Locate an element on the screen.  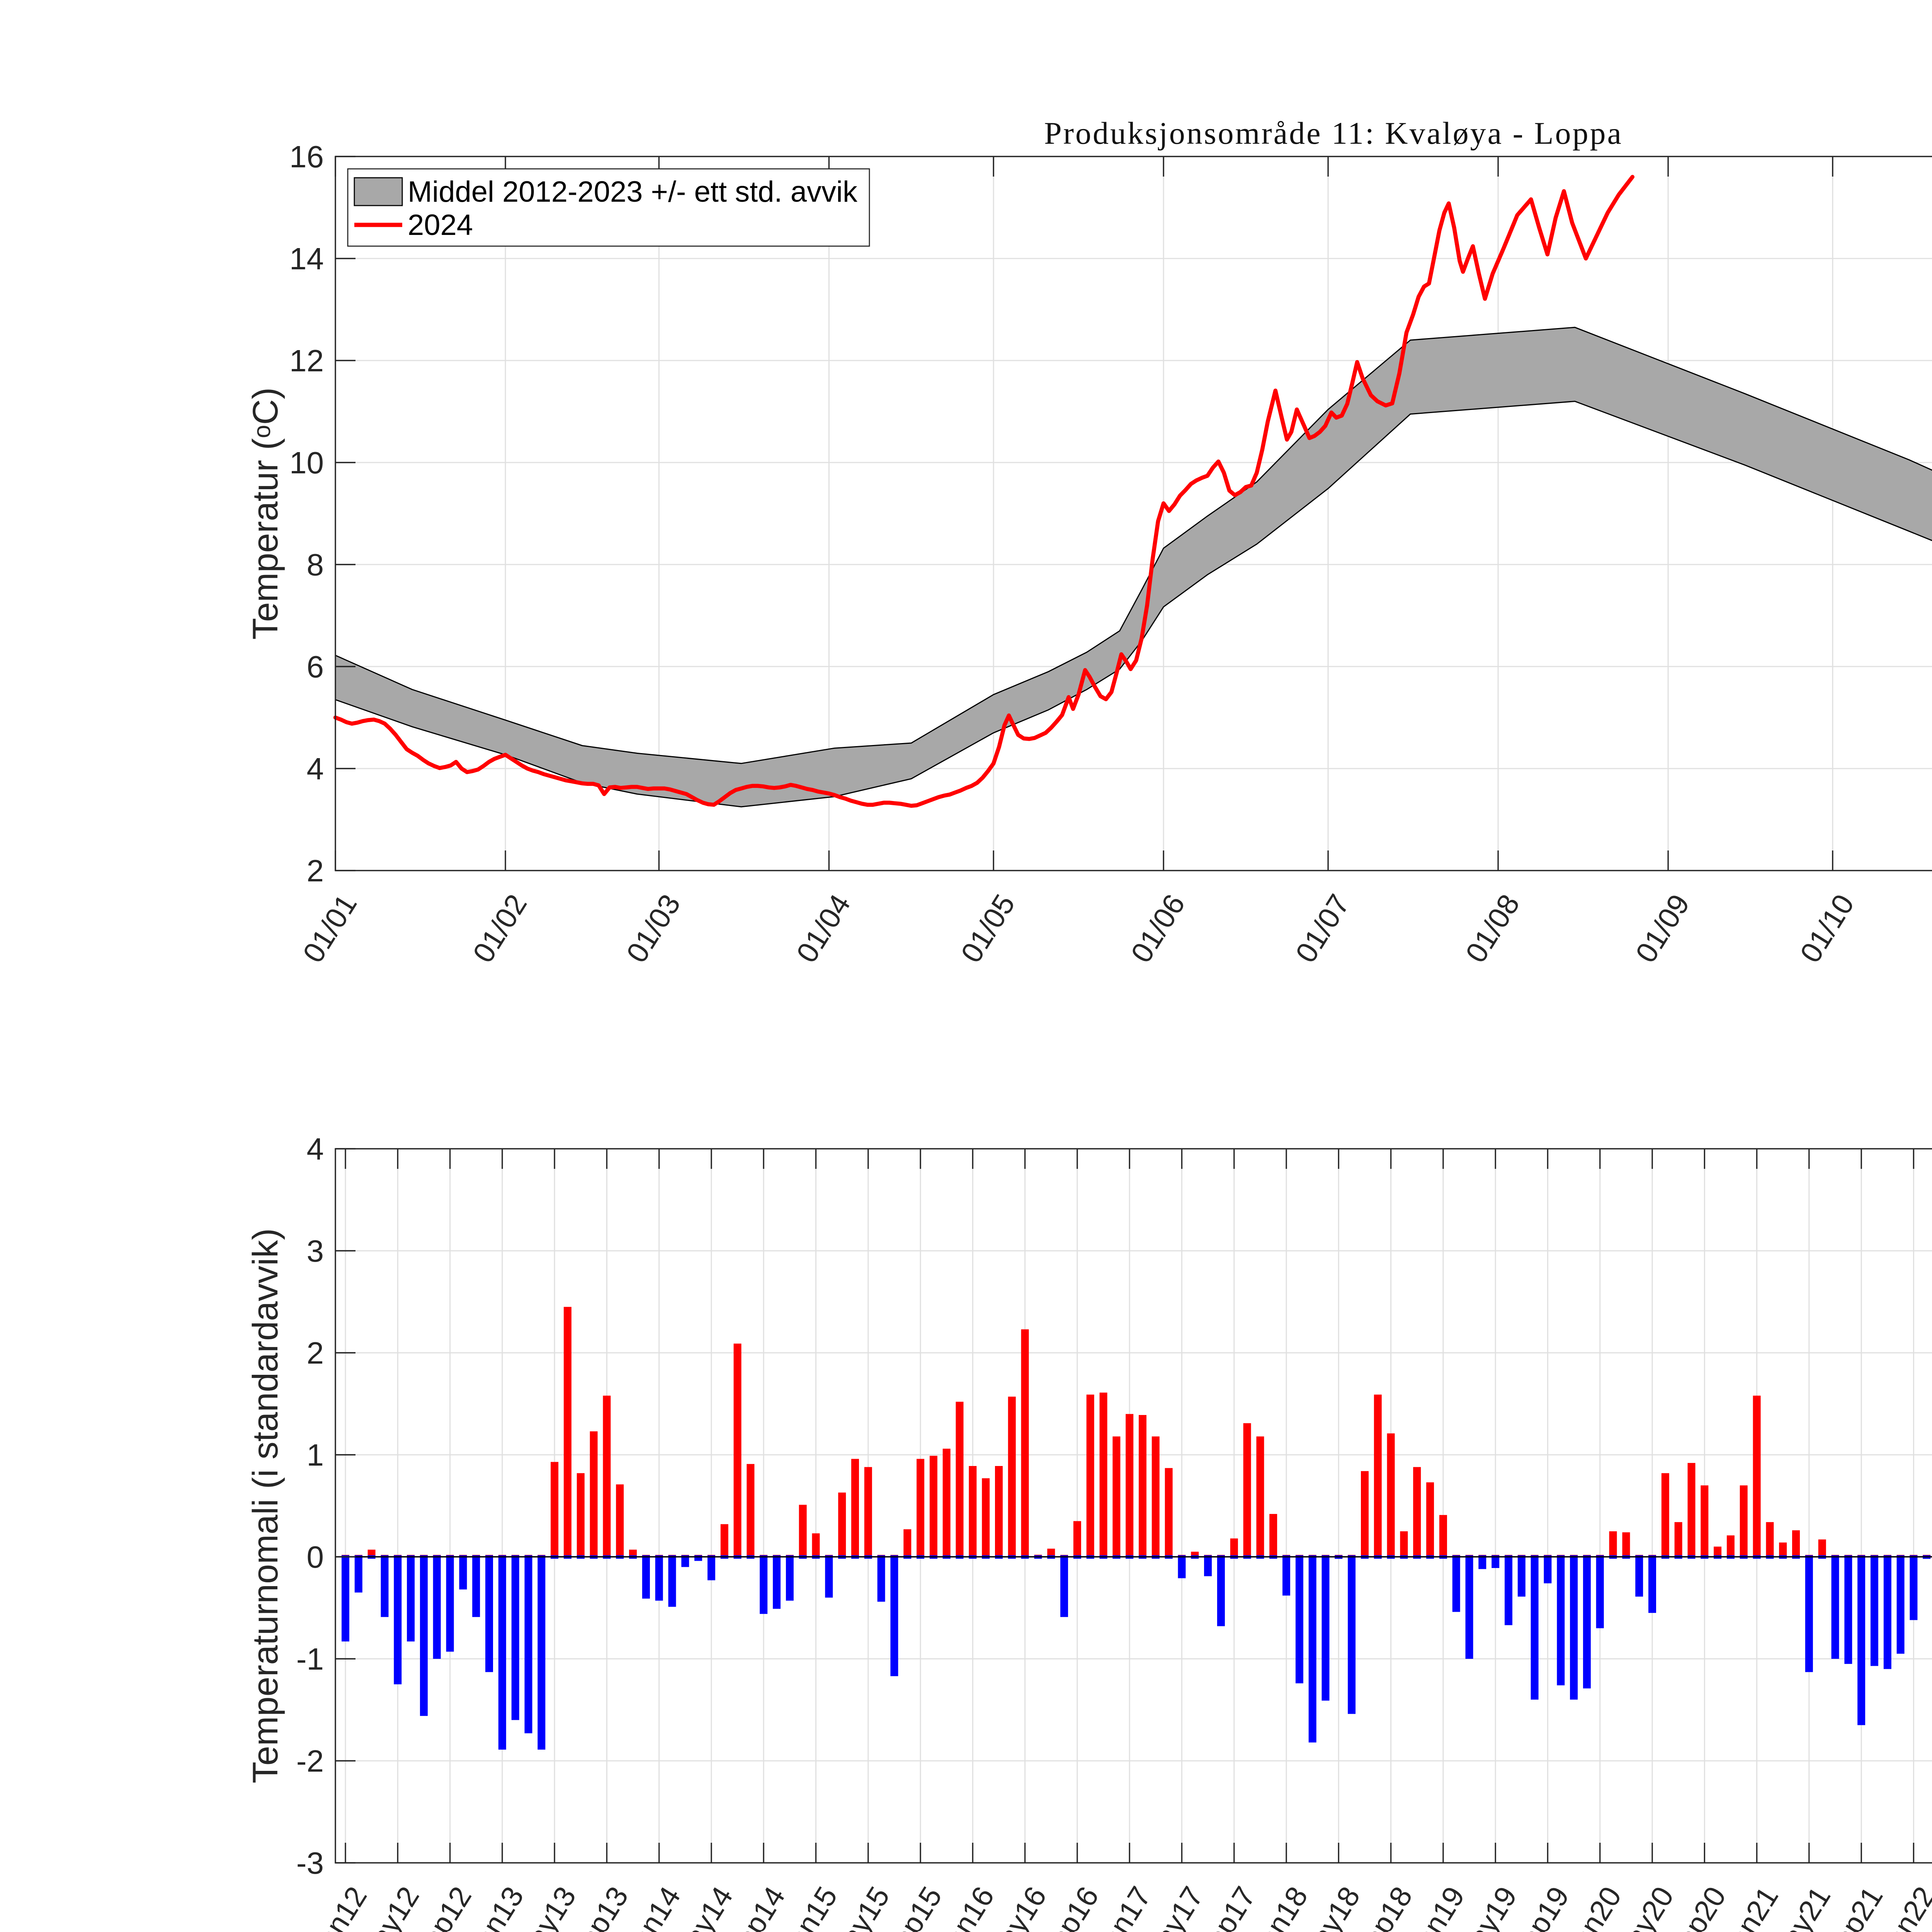
svg-text: 14 is located at coordinates (307, 259).